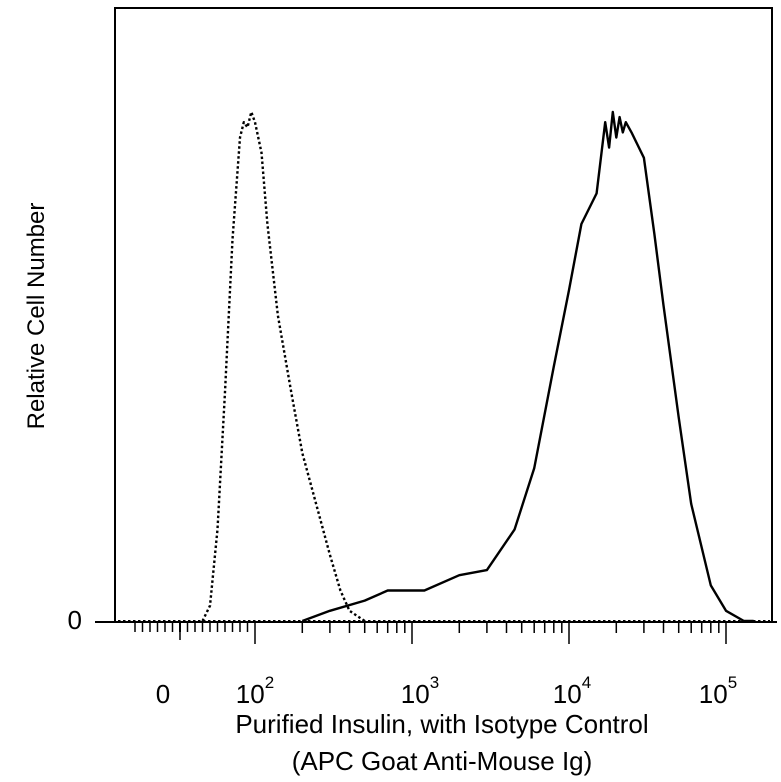 The width and height of the screenshot is (781, 782). Describe the element at coordinates (283, 366) in the screenshot. I see `isotype-control-histogram` at that location.